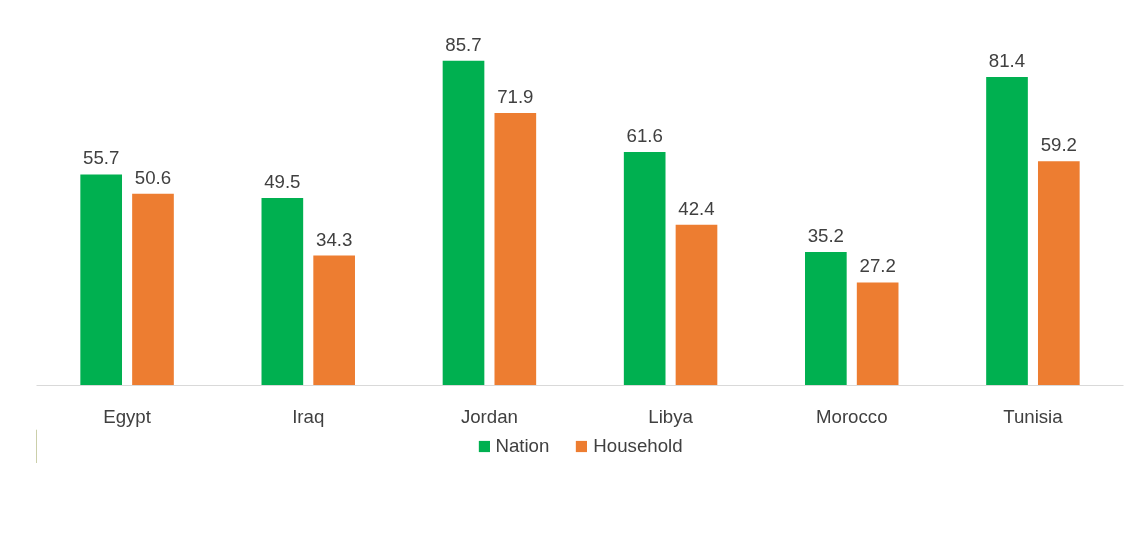 The height and width of the screenshot is (543, 1148). What do you see at coordinates (282, 181) in the screenshot?
I see `data-label: 49.5` at bounding box center [282, 181].